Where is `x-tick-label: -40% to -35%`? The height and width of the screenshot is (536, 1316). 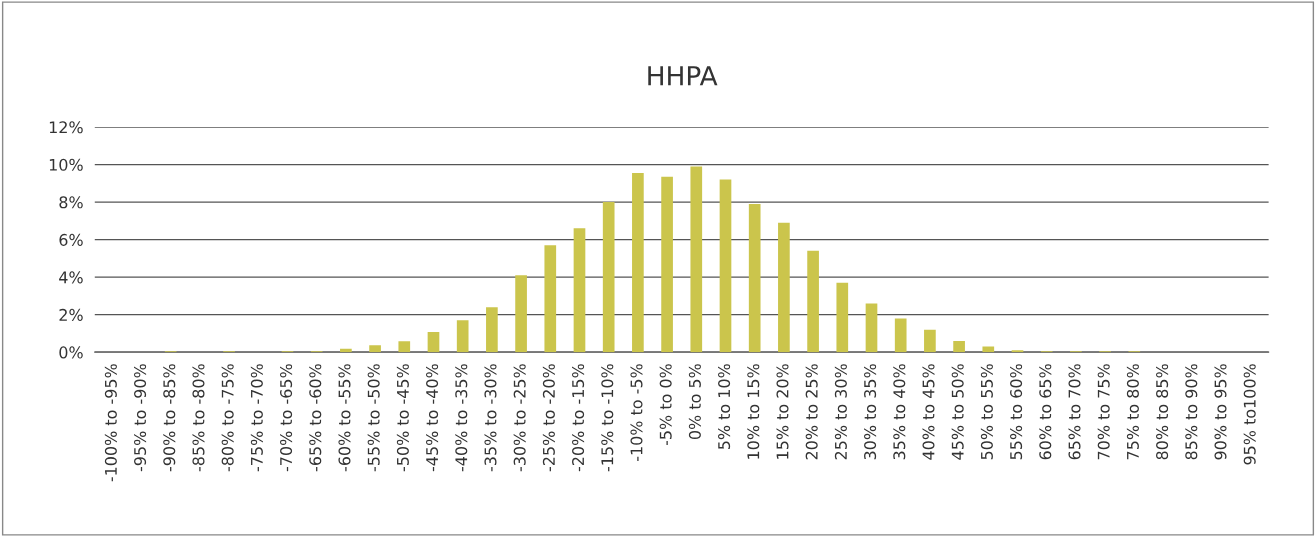
x-tick-label: -40% to -35% is located at coordinates (461, 418).